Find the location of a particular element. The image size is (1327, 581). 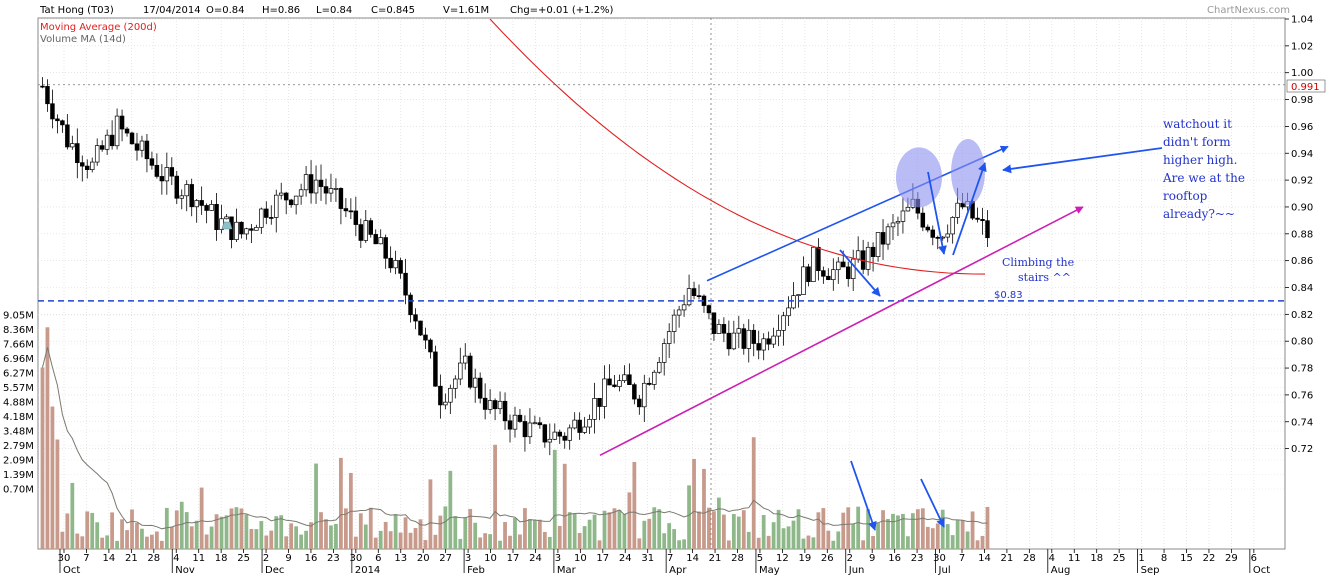

note-watch-5: rooftop is located at coordinates (1185, 196).